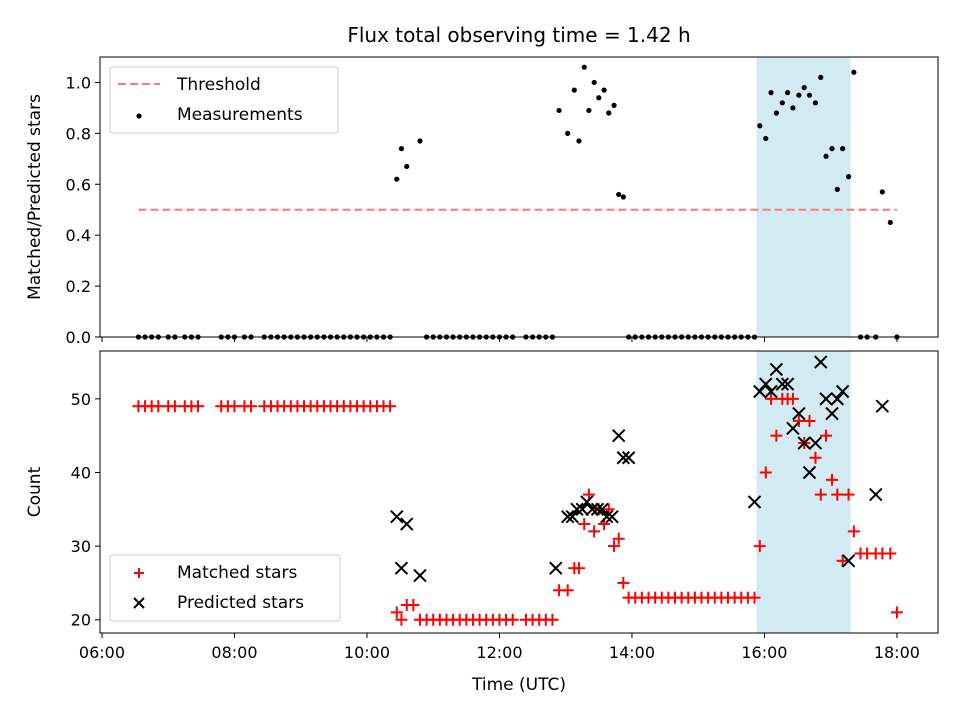  What do you see at coordinates (81, 399) in the screenshot?
I see `y-tick-label: 50` at bounding box center [81, 399].